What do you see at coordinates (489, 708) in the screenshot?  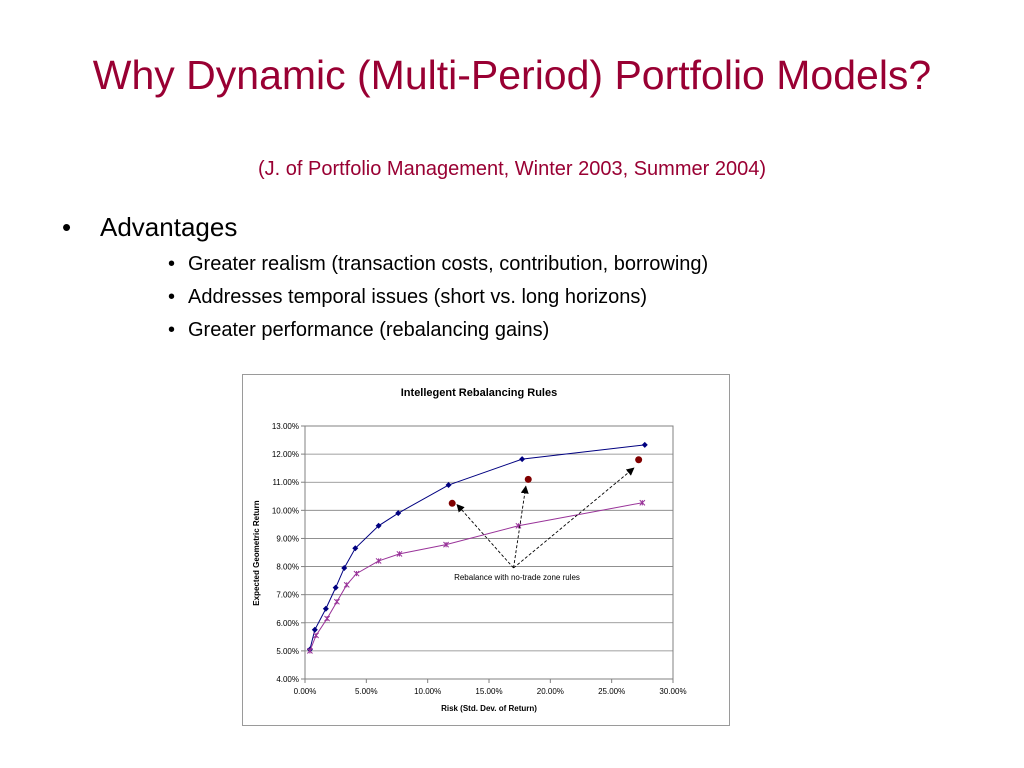 I see `x-axis-title: Risk (Std. Dev. of Return)` at bounding box center [489, 708].